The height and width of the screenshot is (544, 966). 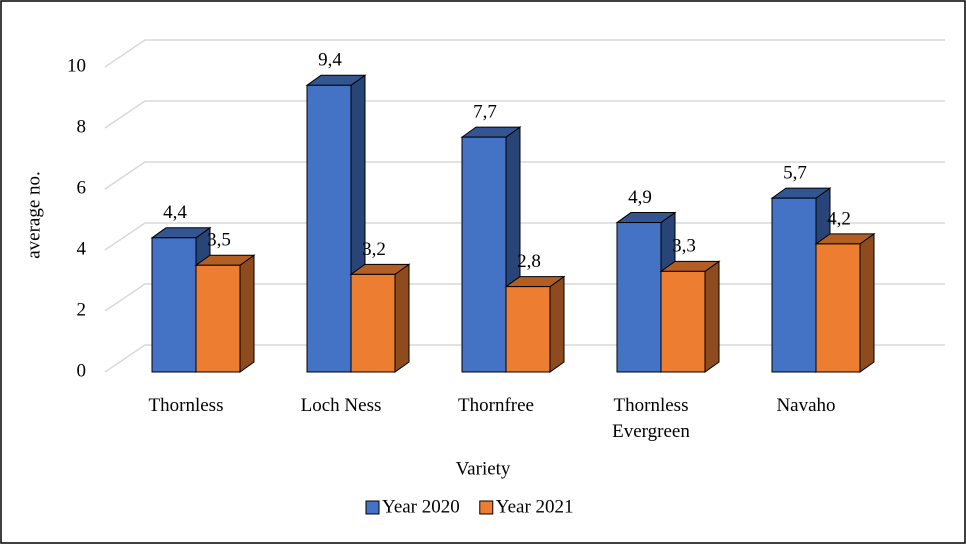 I want to click on x-tick-label: Thornfree, so click(x=496, y=405).